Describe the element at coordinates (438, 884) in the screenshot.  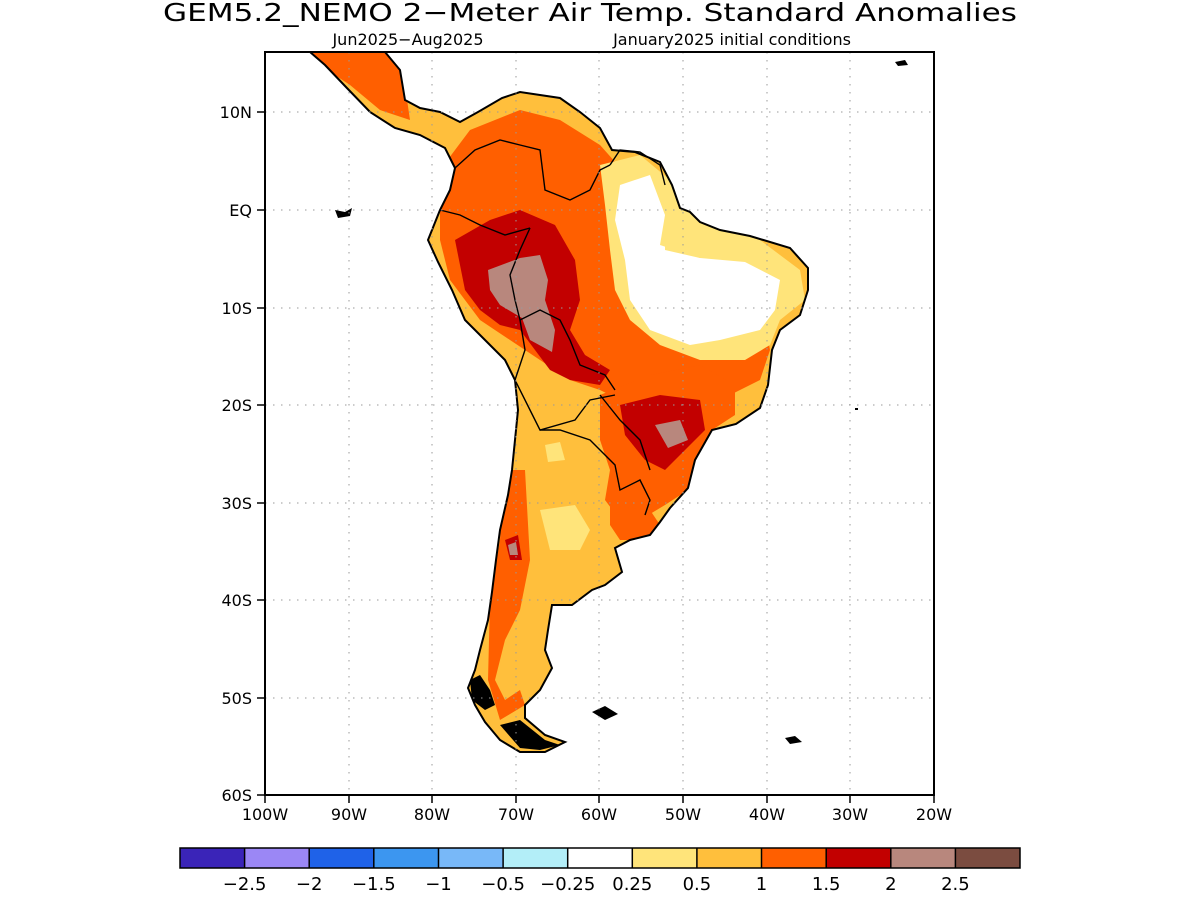
I see `colorbar-label-4: −1` at that location.